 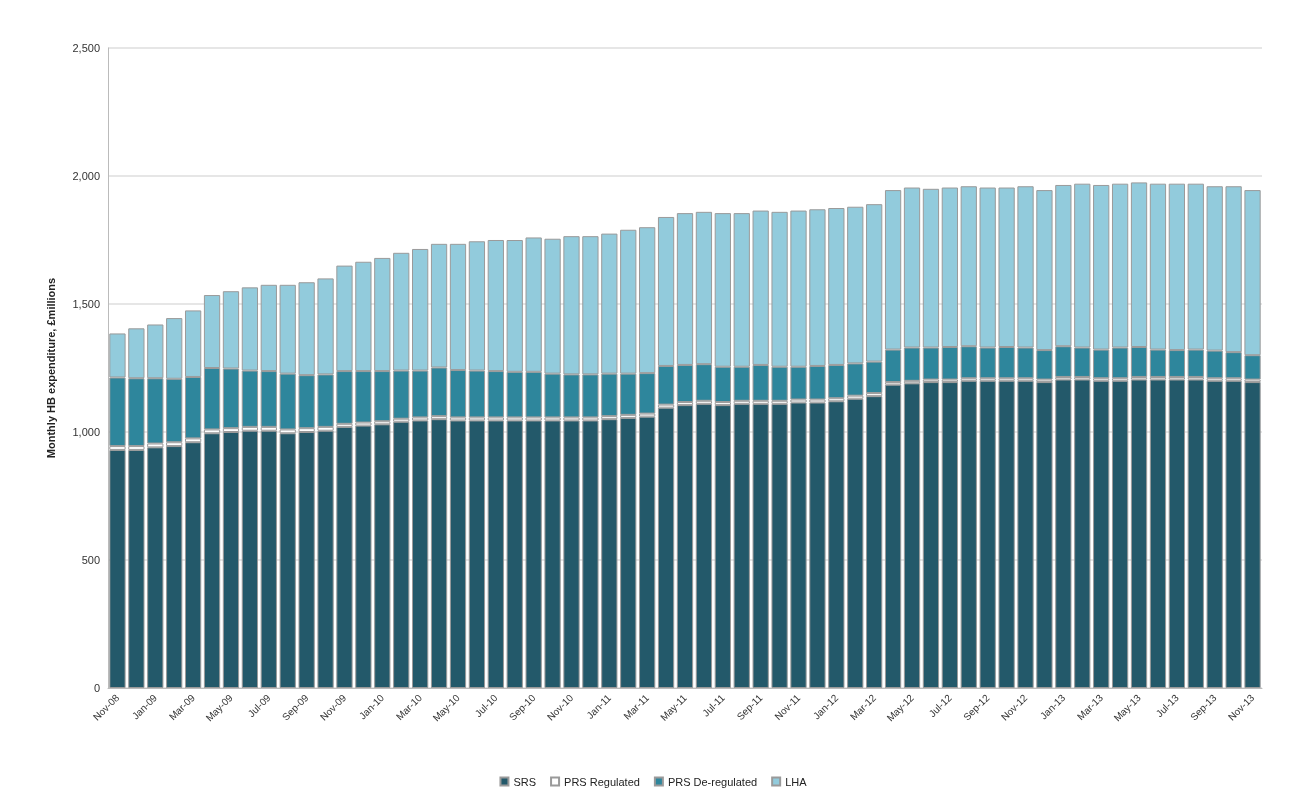 What do you see at coordinates (86, 48) in the screenshot?
I see `y-tick-label: 2,500` at bounding box center [86, 48].